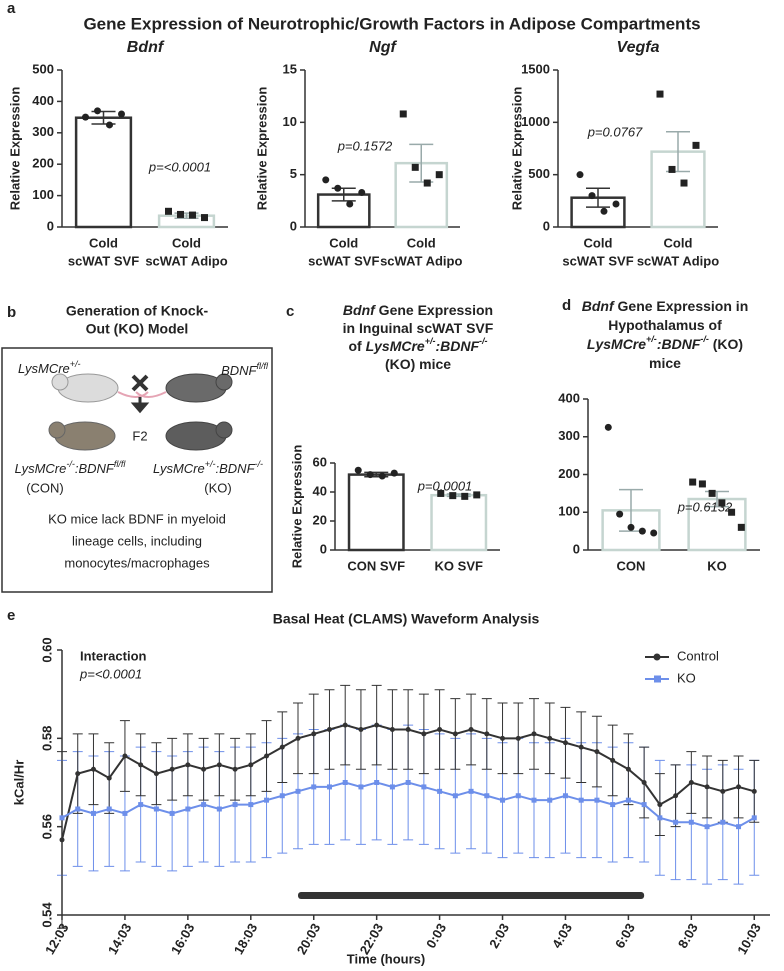  Describe the element at coordinates (625, 936) in the screenshot. I see `x-tick-label: 6:03` at that location.